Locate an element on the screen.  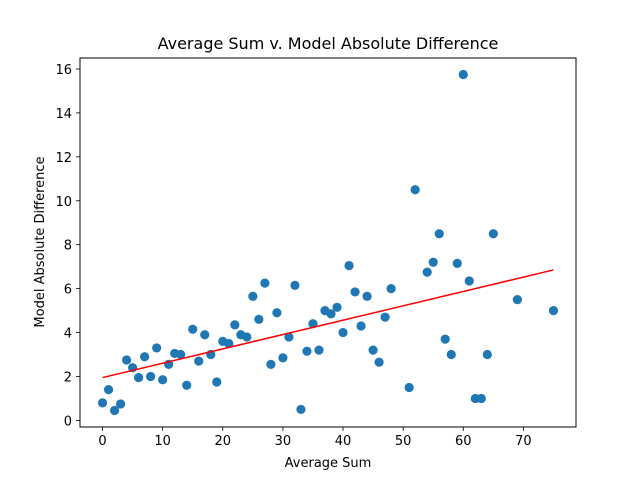
y-axis-label: Model Absolute Difference is located at coordinates (40, 241).